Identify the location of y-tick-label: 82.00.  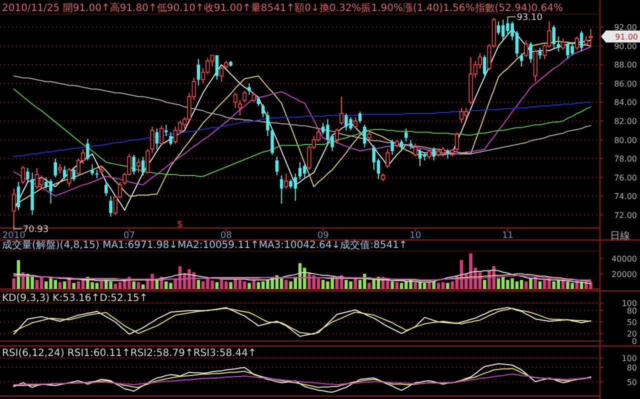
(625, 121).